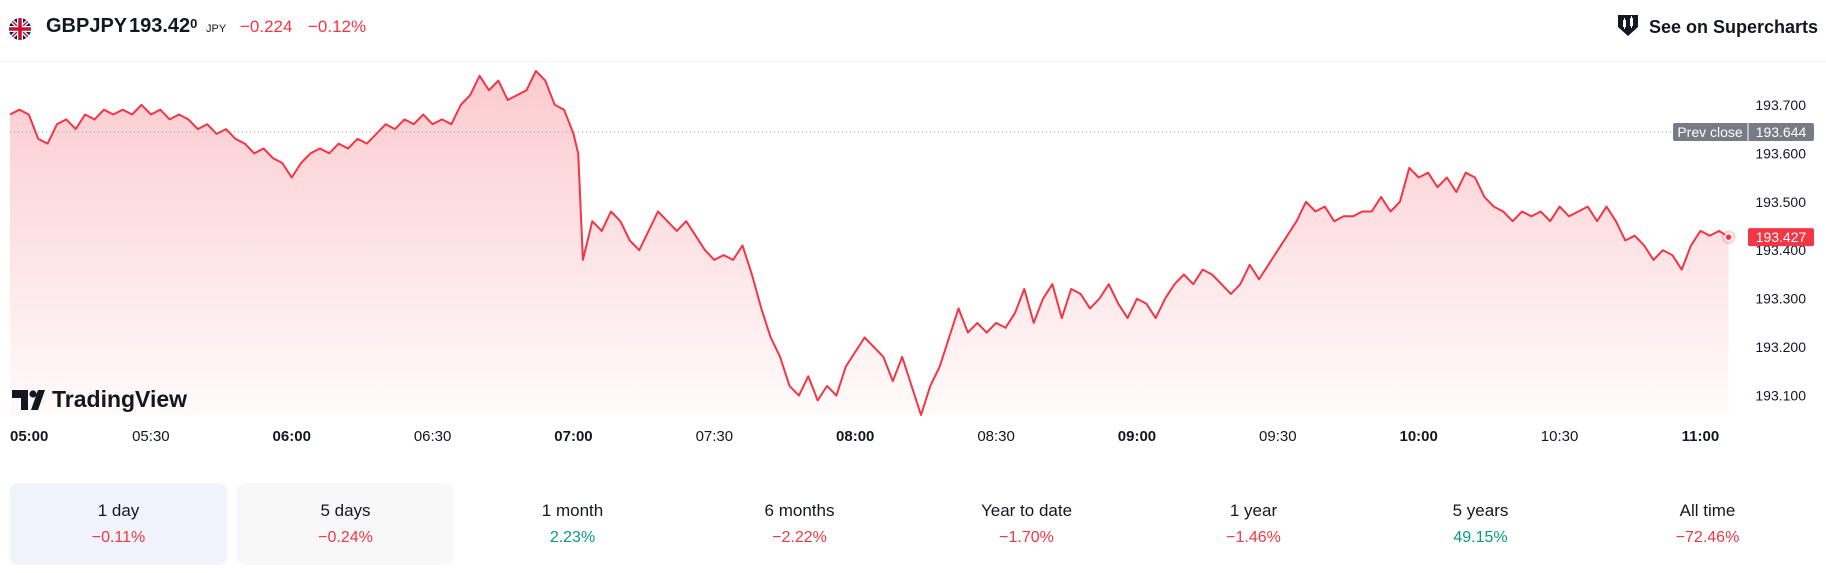 This screenshot has height=573, width=1826. I want to click on supercharts-label: See on Supercharts, so click(1733, 26).